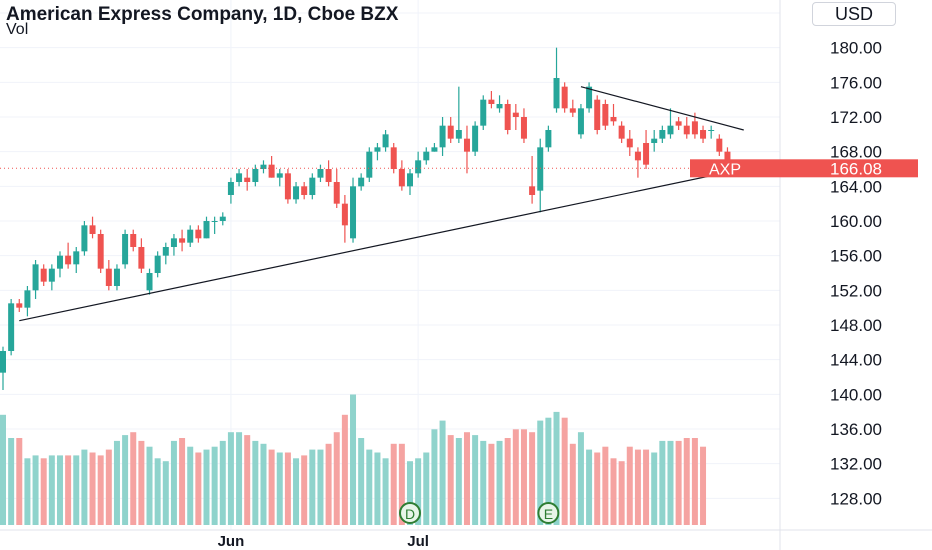  What do you see at coordinates (725, 169) in the screenshot?
I see `symbol-tag-label: AXP` at bounding box center [725, 169].